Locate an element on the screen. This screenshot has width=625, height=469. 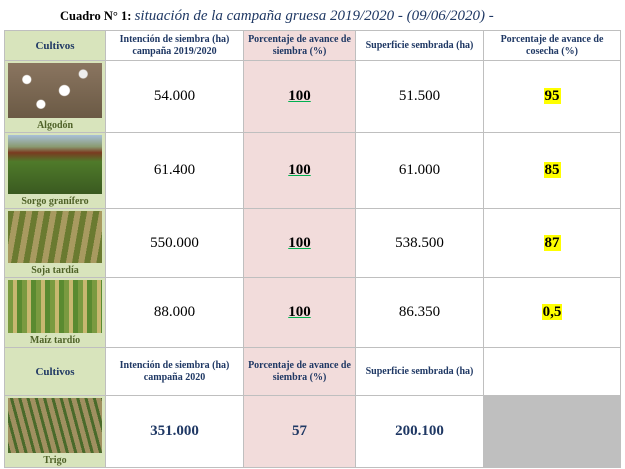
value: 57 is located at coordinates (299, 431).